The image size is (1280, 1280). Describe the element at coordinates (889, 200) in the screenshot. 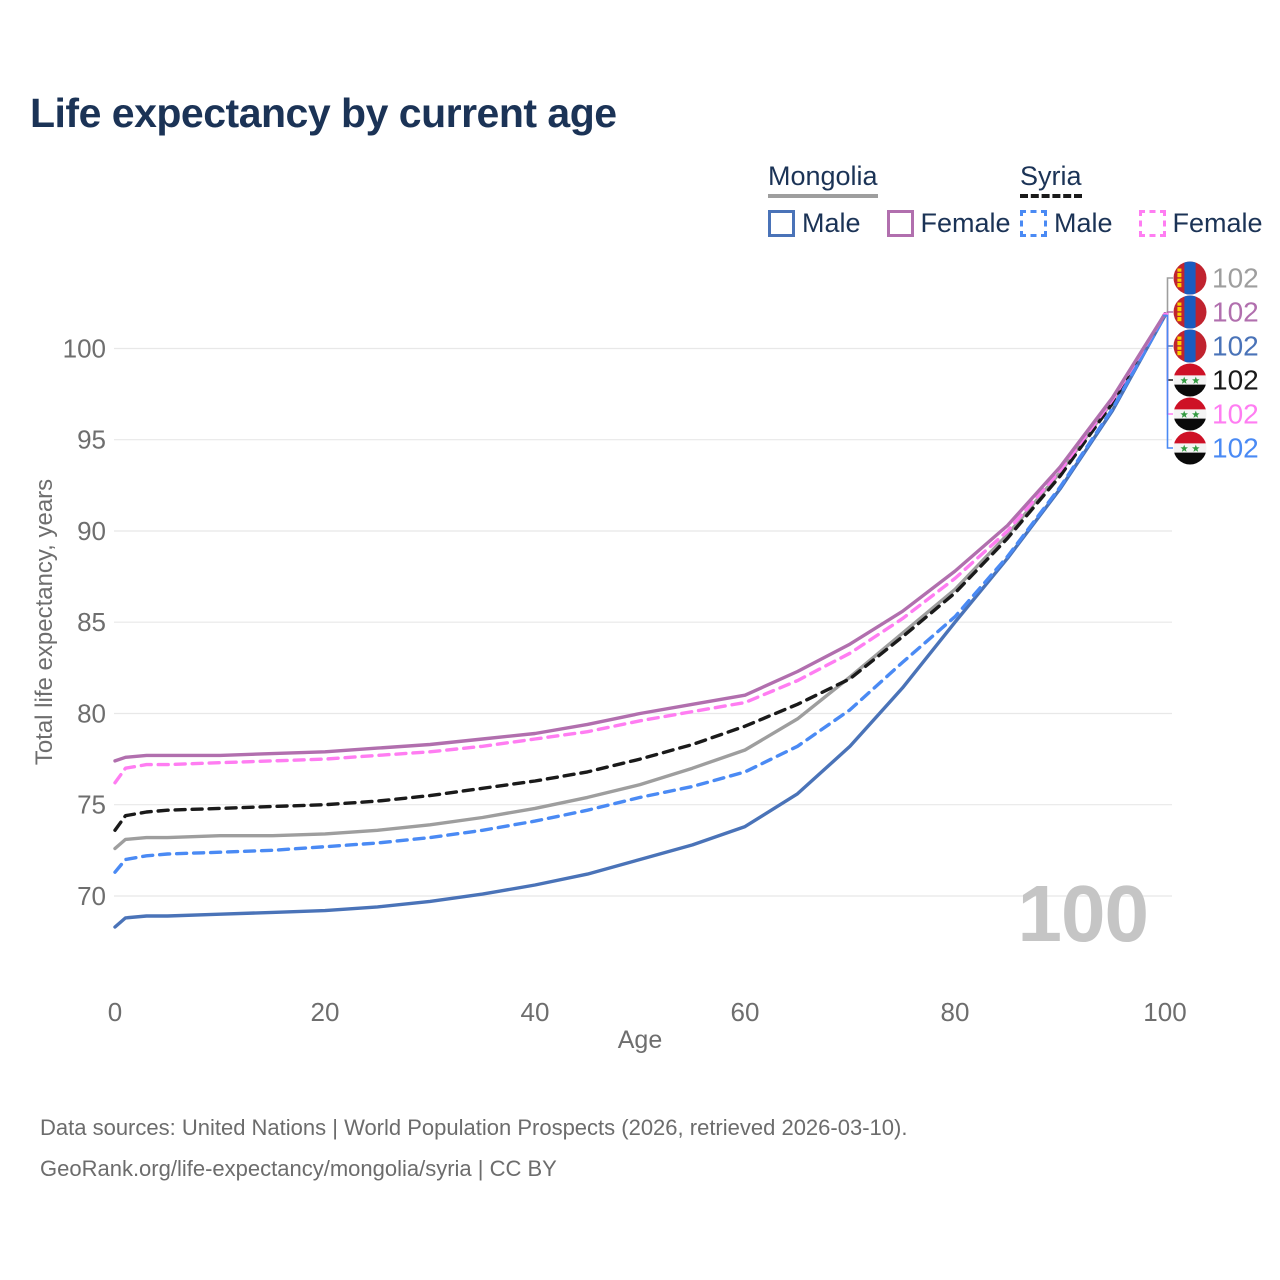

I see `legend-group-mongolia: Mongolia Male Female` at that location.